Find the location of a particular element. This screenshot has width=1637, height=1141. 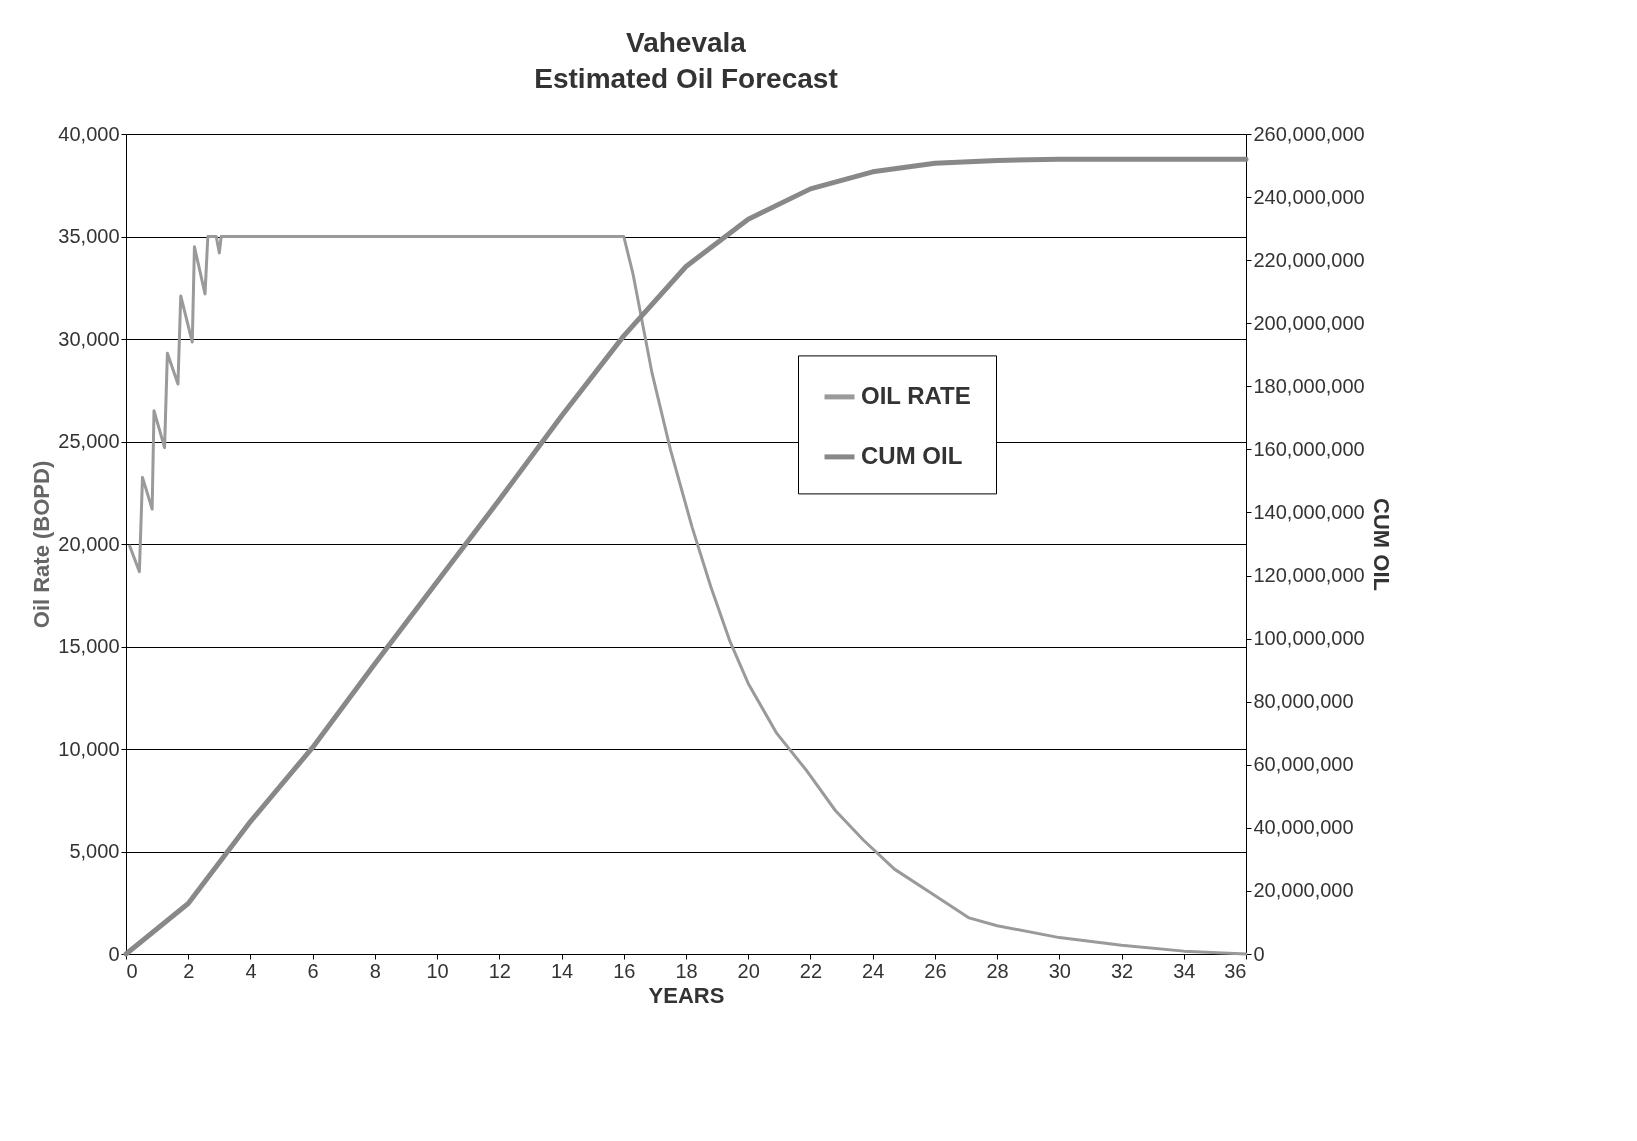

x-tick-label: 36 is located at coordinates (1235, 970).